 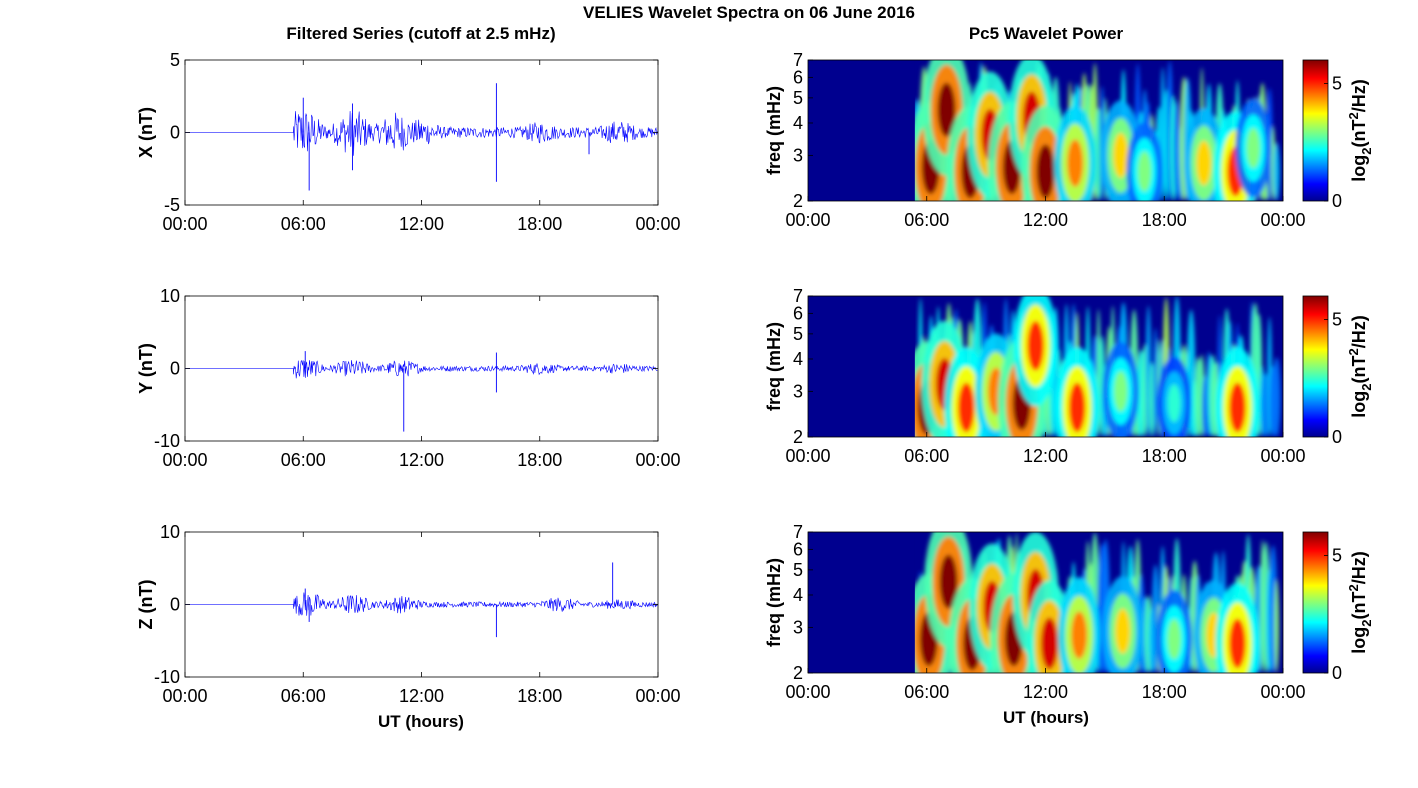 I want to click on series-panel-1: 50-500:00 06:00 12:00 18:00 00:00X (nT), so click(x=408, y=142).